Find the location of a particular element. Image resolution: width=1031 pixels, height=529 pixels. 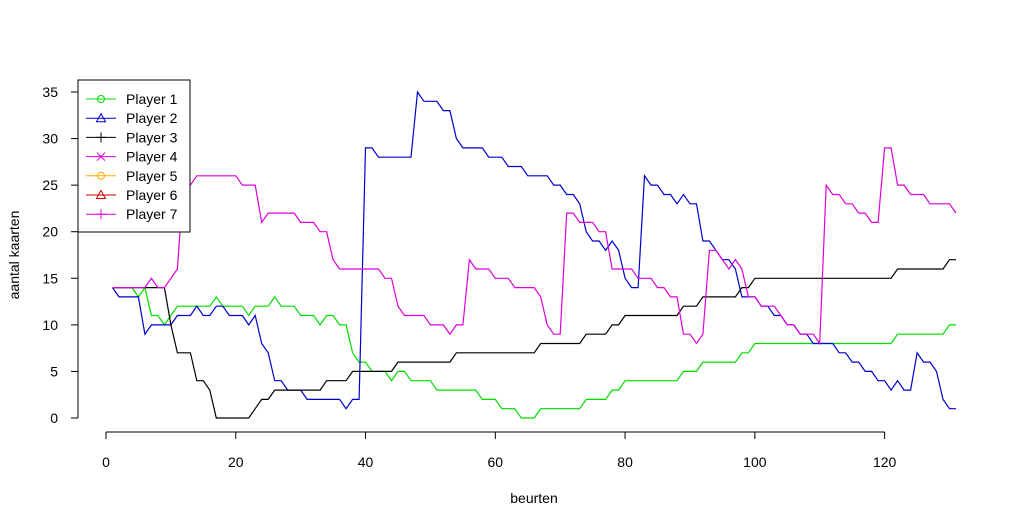

x-tick-label: 60 is located at coordinates (496, 462).